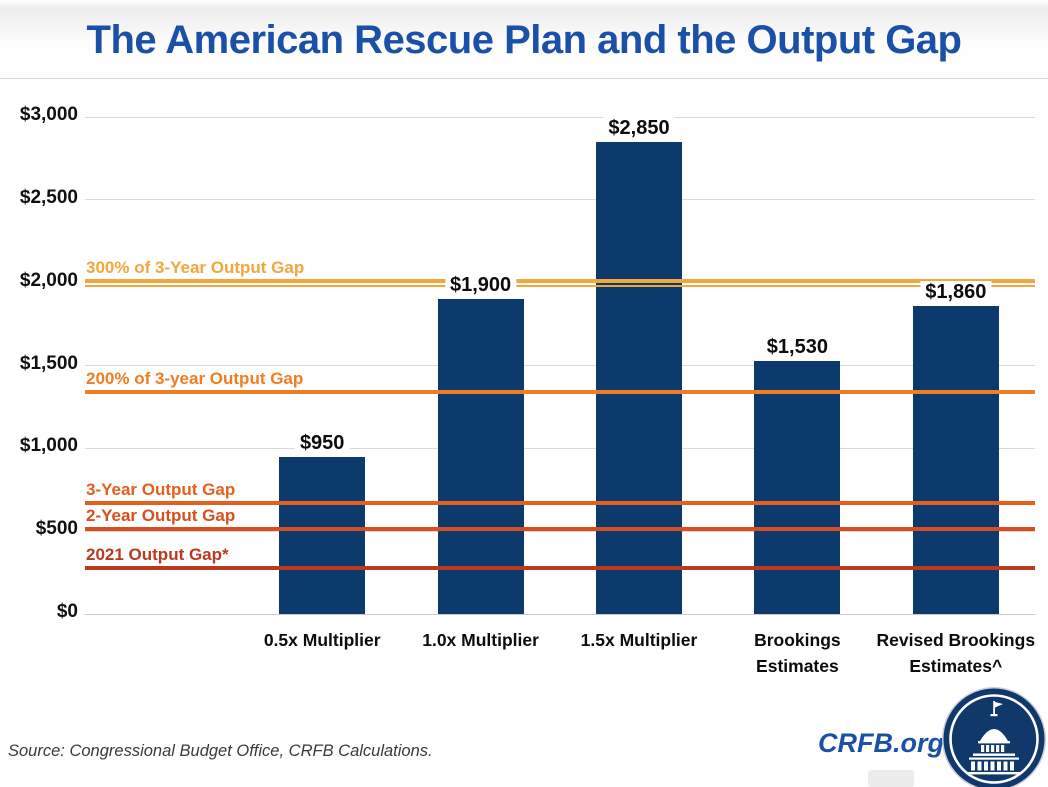 The width and height of the screenshot is (1048, 787). What do you see at coordinates (639, 128) in the screenshot?
I see `bar-value-label: $2,850` at bounding box center [639, 128].